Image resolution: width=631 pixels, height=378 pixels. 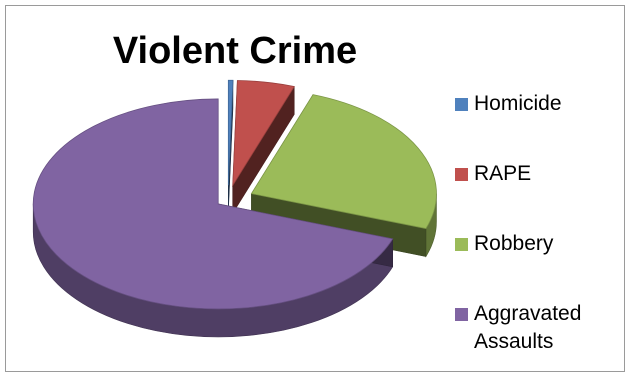 I want to click on legend-label-homicide: Homicide, so click(x=518, y=103).